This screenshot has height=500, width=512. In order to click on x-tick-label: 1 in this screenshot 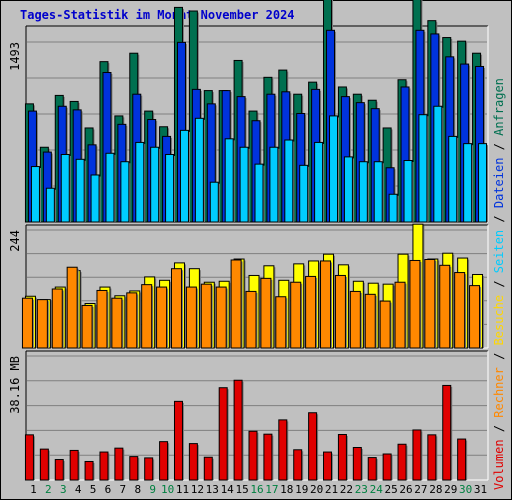, I will do `click(33, 489)`.